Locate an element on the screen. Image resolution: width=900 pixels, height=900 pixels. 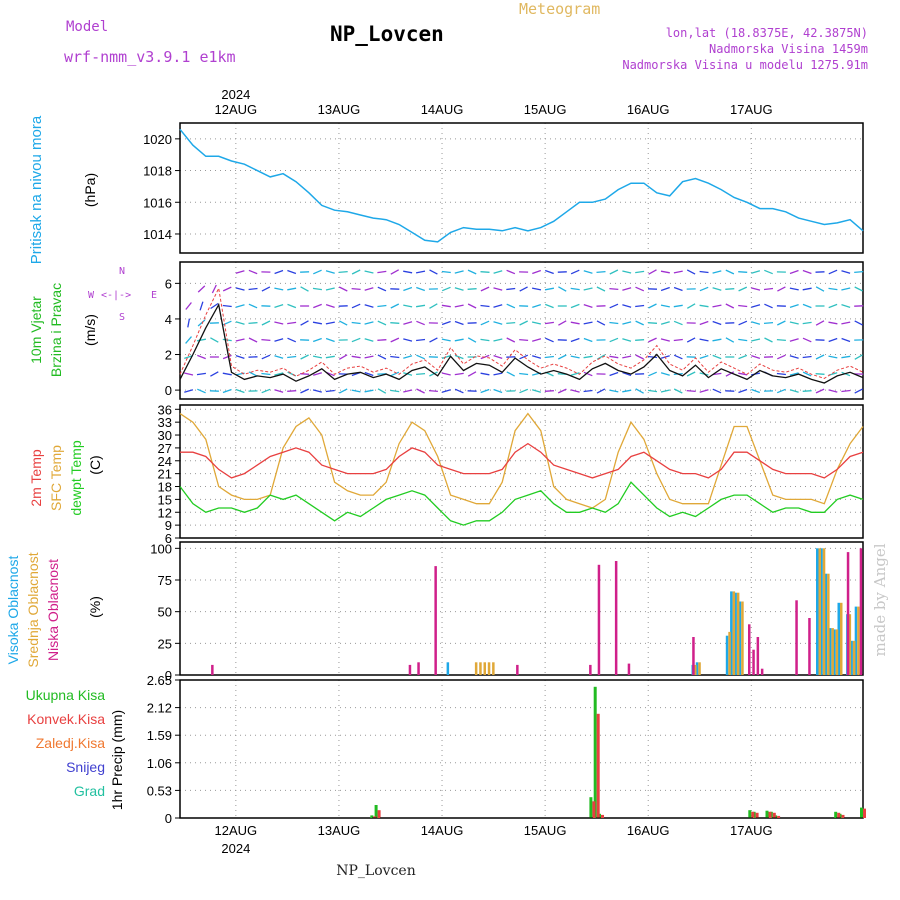
pressure-line is located at coordinates (521, 185).